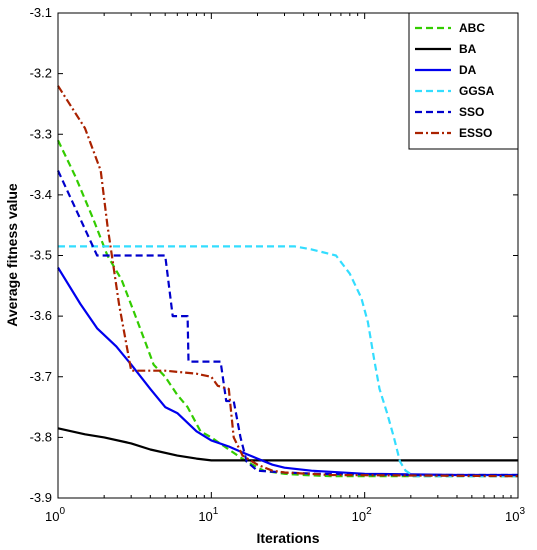 Image resolution: width=537 pixels, height=550 pixels. I want to click on y-tick-label: -3.7, so click(41, 376).